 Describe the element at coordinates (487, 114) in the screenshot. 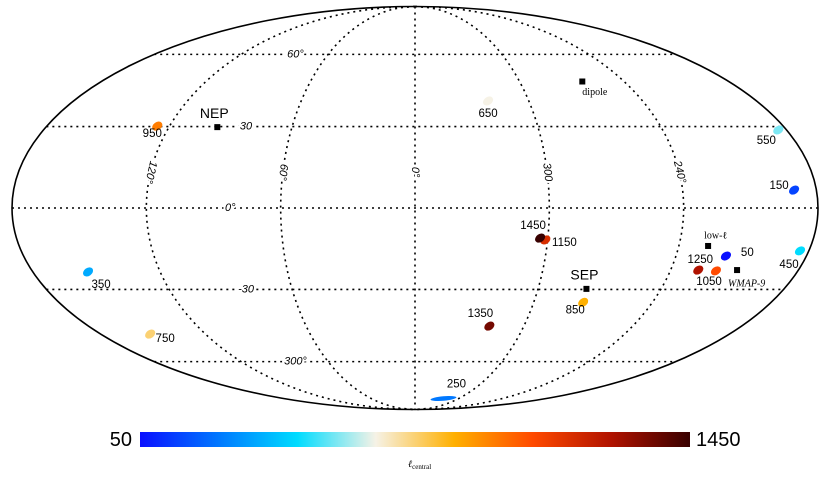

I see `point-label: 650` at that location.